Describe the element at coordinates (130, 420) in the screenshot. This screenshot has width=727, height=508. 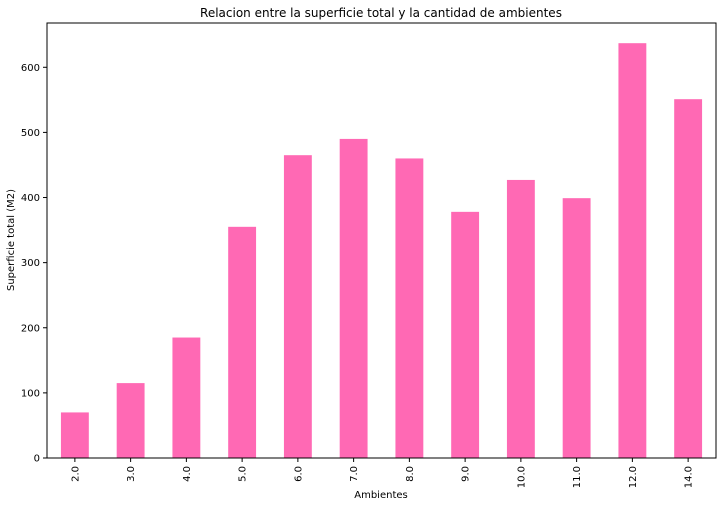
I see `bar-3.0` at that location.